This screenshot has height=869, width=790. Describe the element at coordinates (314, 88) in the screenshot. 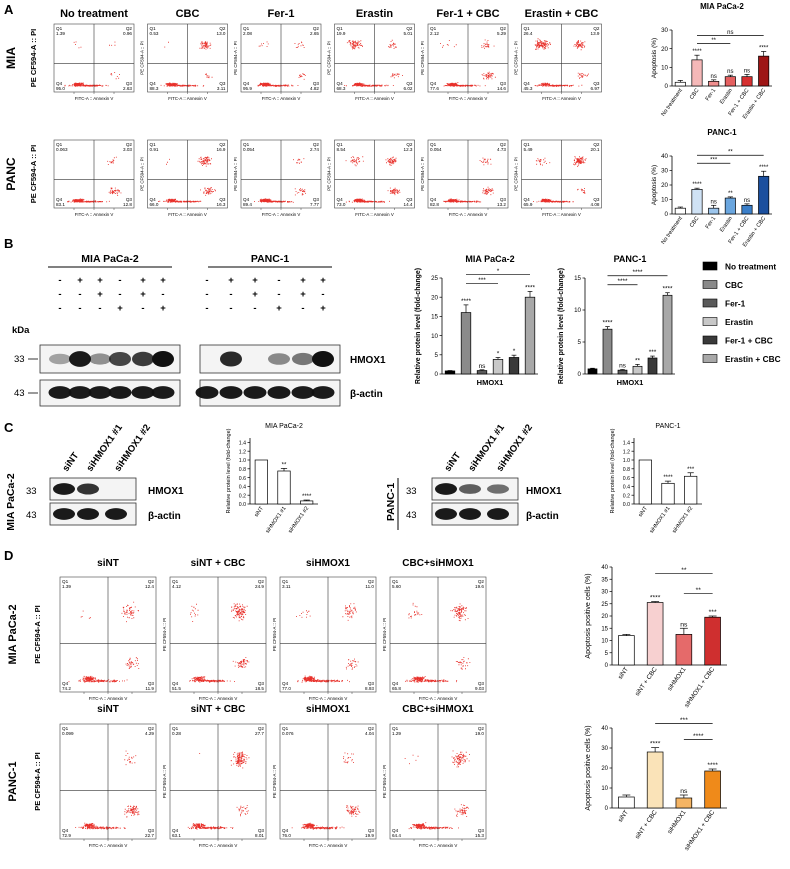

I see `quadrant-value-q3: 4.82` at that location.